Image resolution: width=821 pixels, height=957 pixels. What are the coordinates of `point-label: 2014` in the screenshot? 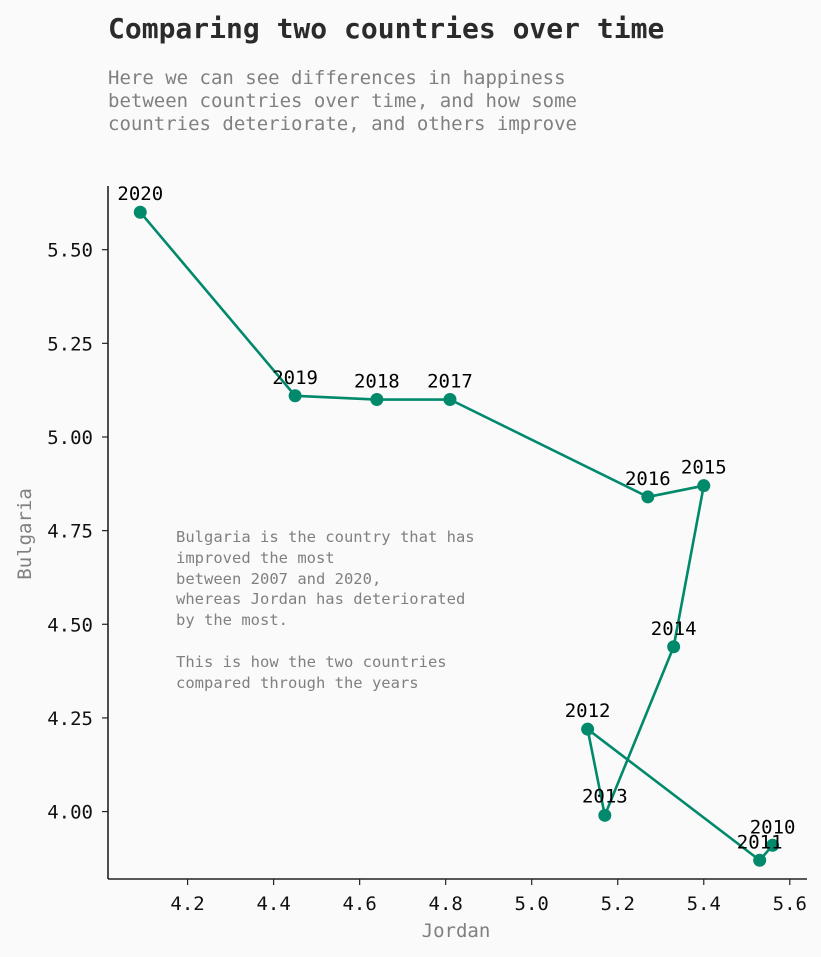 It's located at (674, 629).